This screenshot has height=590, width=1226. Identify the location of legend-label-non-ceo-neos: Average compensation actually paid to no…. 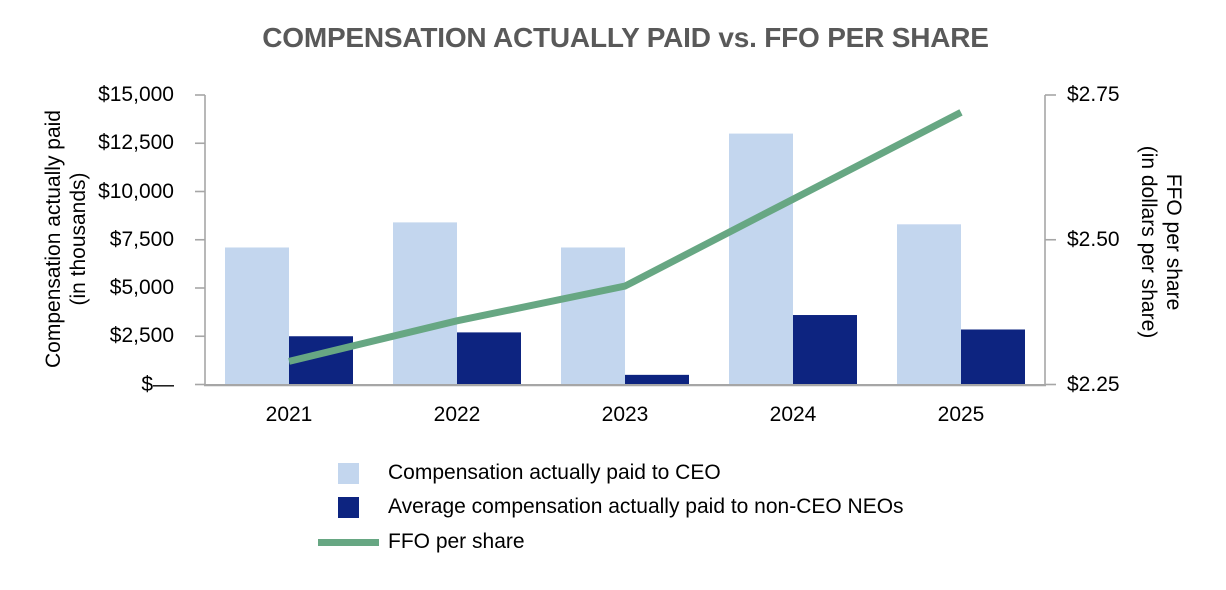
(646, 506).